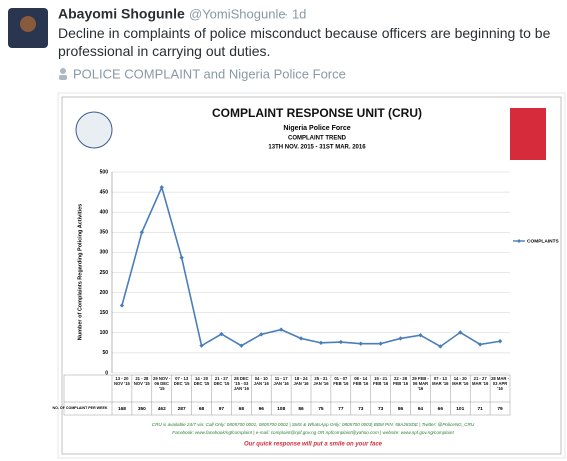 The height and width of the screenshot is (461, 567). Describe the element at coordinates (480, 381) in the screenshot. I see `x-tick-label: 21 - 27 MAR '16` at that location.